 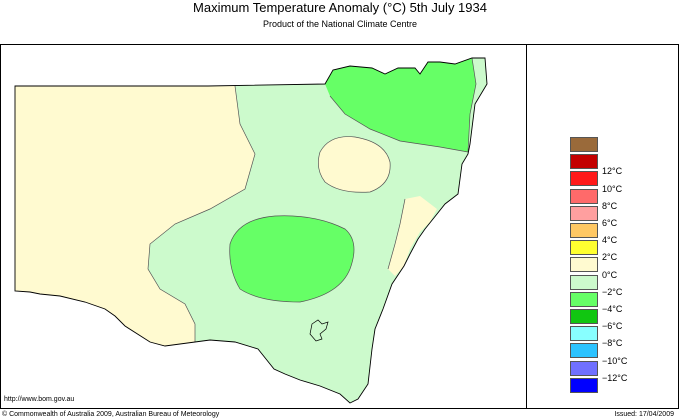 What do you see at coordinates (39, 399) in the screenshot?
I see `source-url: http://www.bom.gov.au` at bounding box center [39, 399].